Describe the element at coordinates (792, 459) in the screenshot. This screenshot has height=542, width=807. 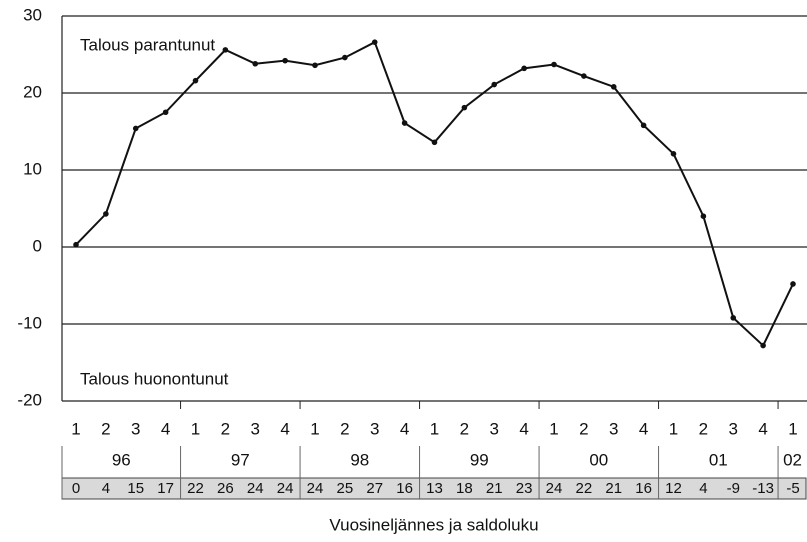
I see `group-label: 02` at that location.